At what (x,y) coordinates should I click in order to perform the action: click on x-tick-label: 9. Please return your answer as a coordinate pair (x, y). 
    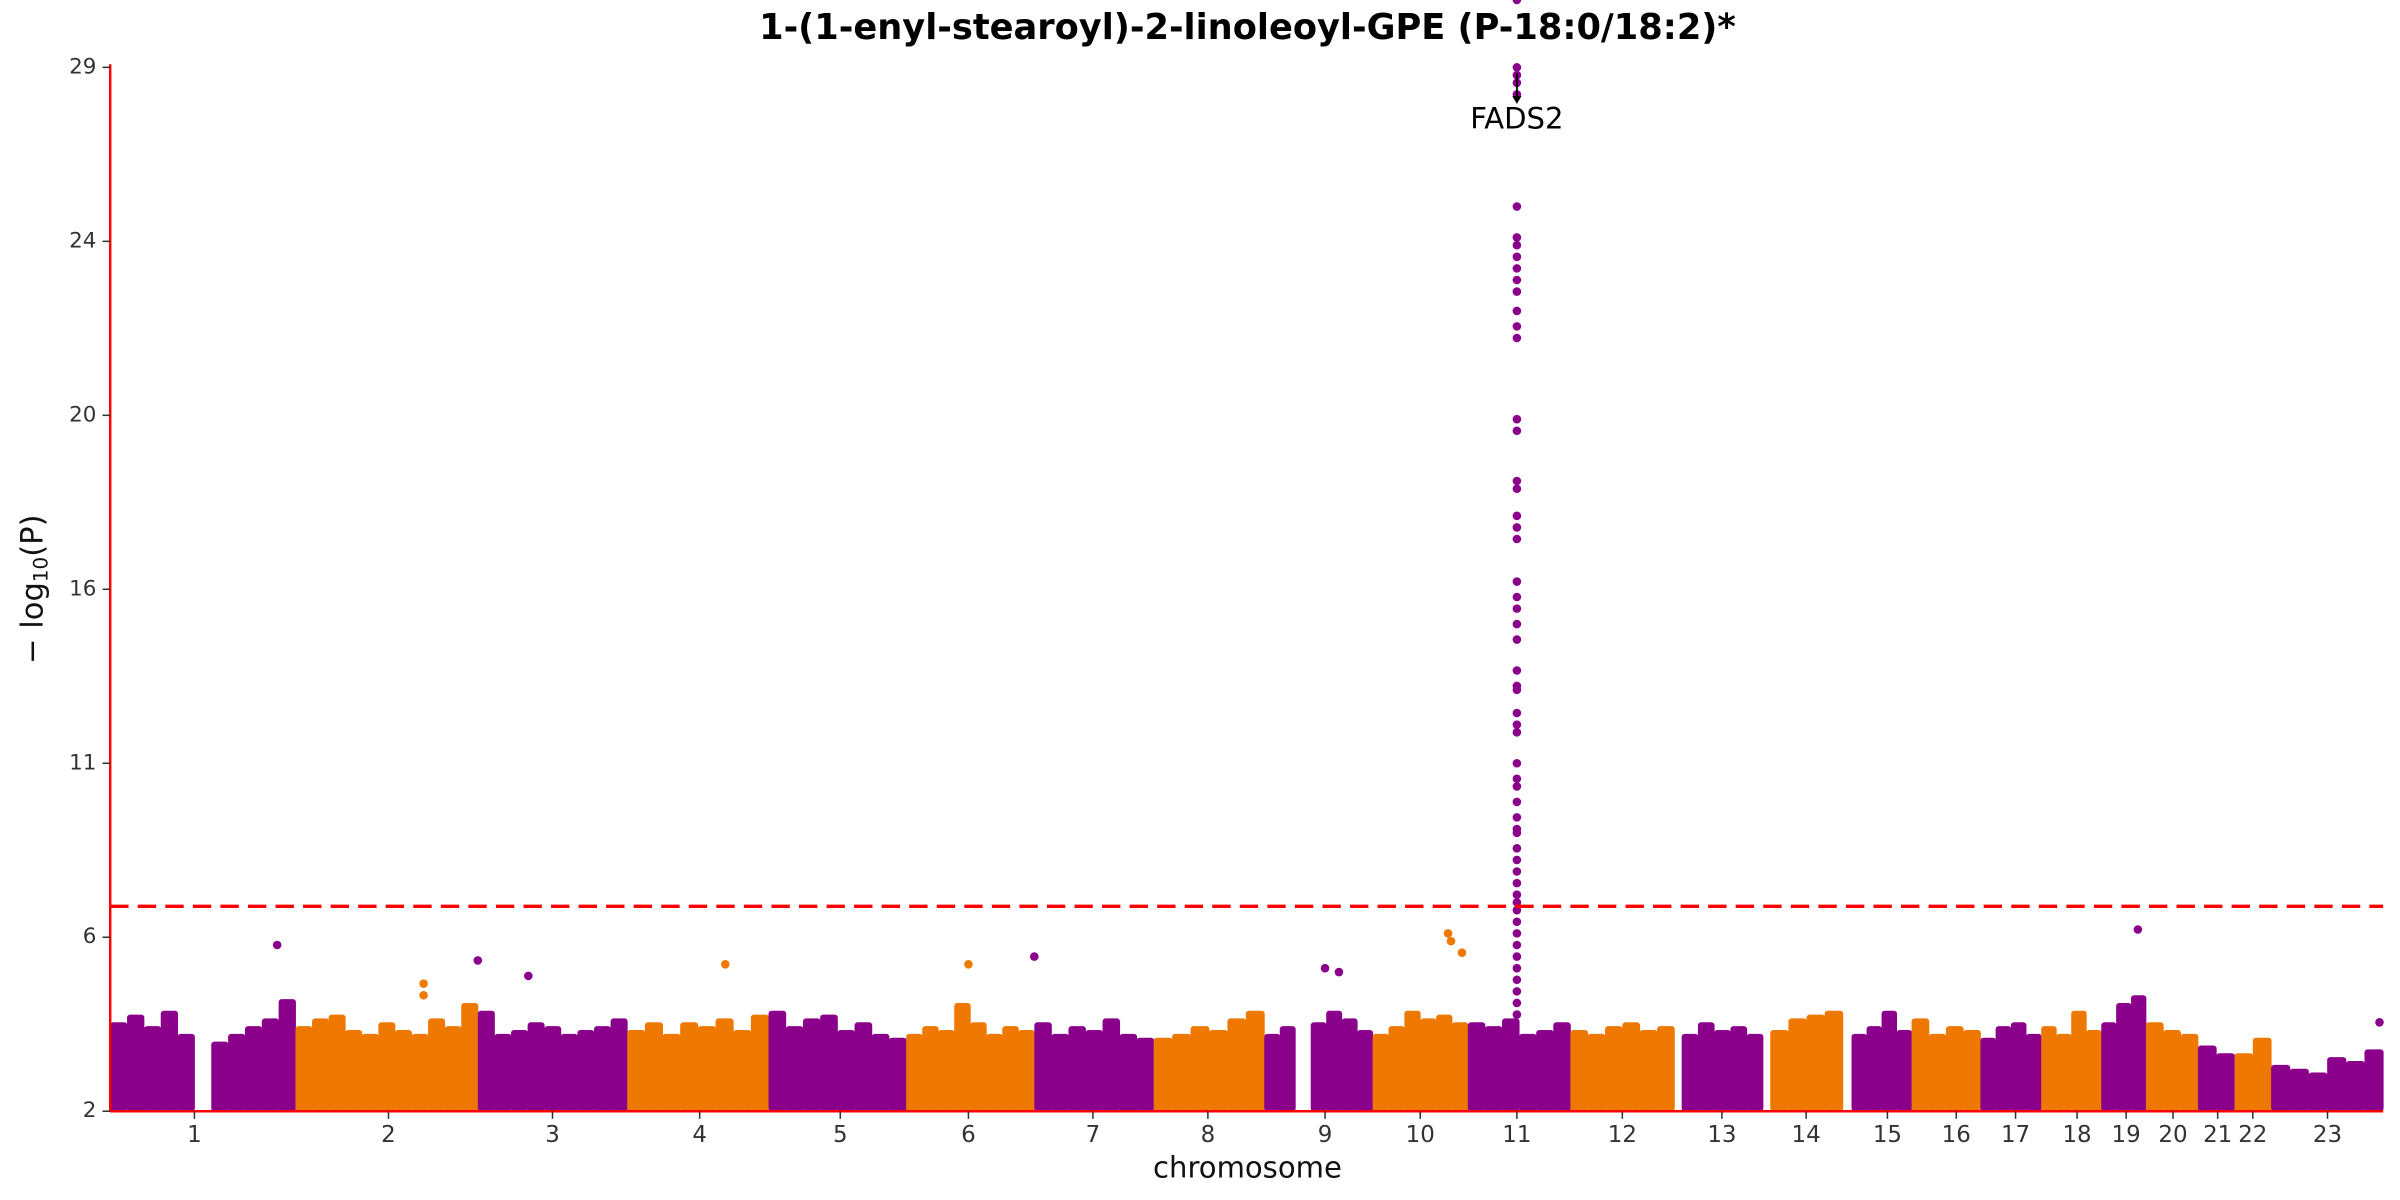
    Looking at the image, I should click on (1325, 1135).